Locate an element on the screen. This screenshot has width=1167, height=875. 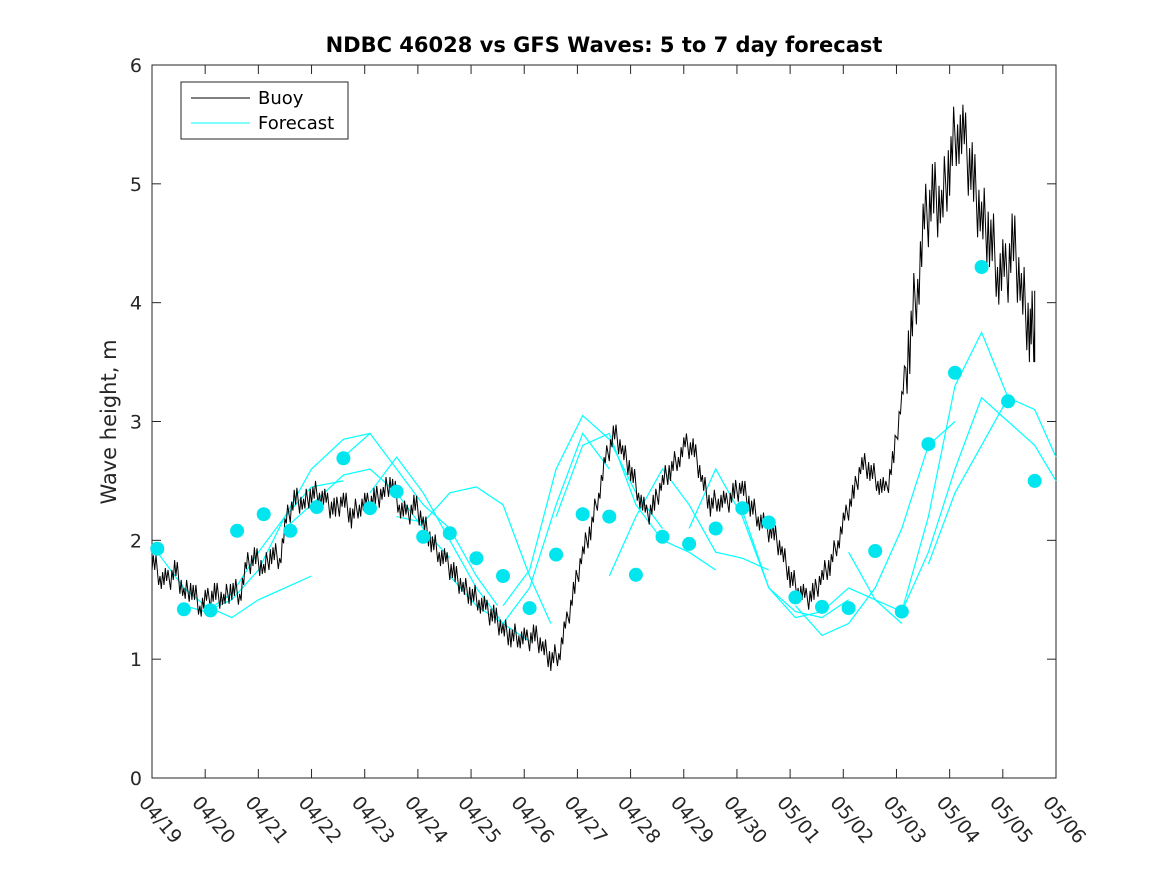
y-tick-label: 6 is located at coordinates (136, 66).